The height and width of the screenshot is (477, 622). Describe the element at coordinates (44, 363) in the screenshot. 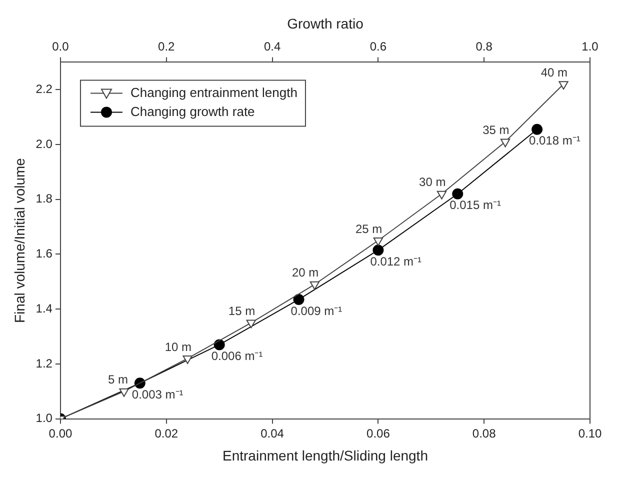

I see `y-tick-label: 1.2` at that location.